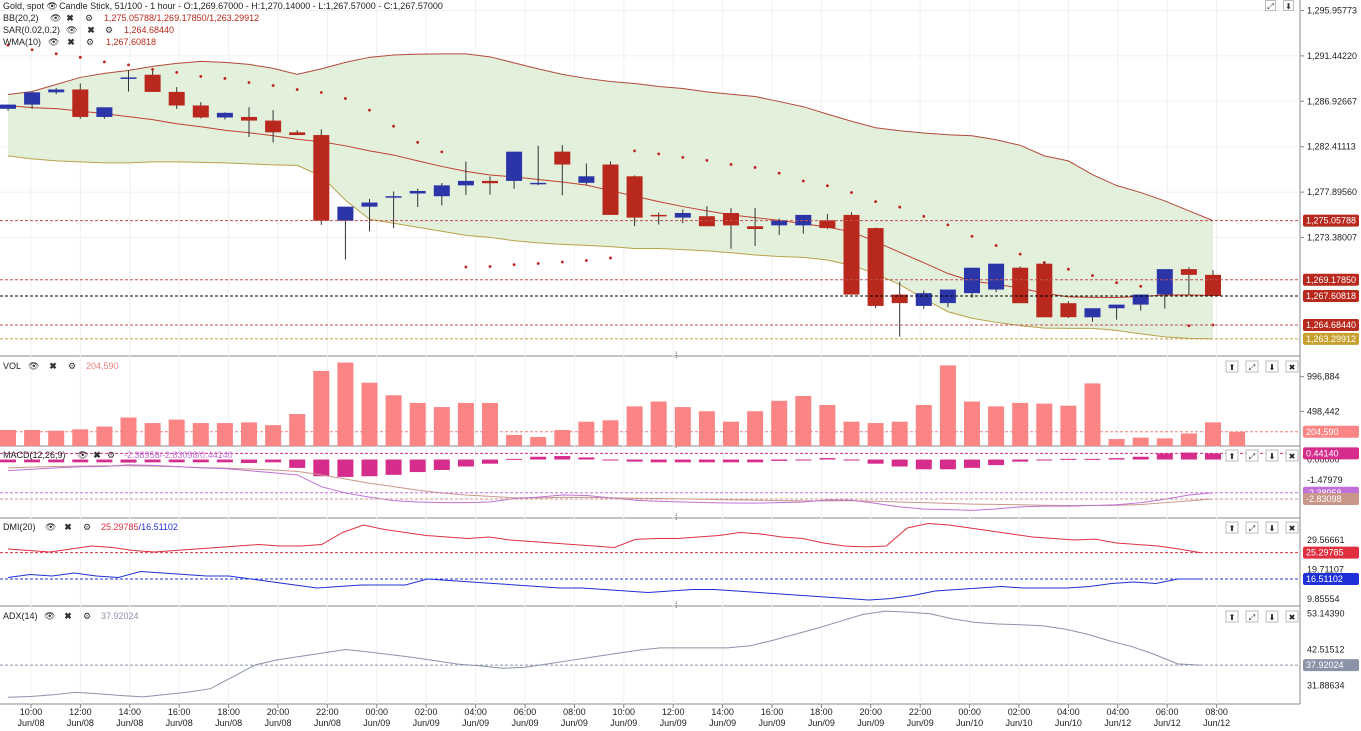  Describe the element at coordinates (87, 616) in the screenshot. I see `adx-settings-icon: ⚙` at that location.